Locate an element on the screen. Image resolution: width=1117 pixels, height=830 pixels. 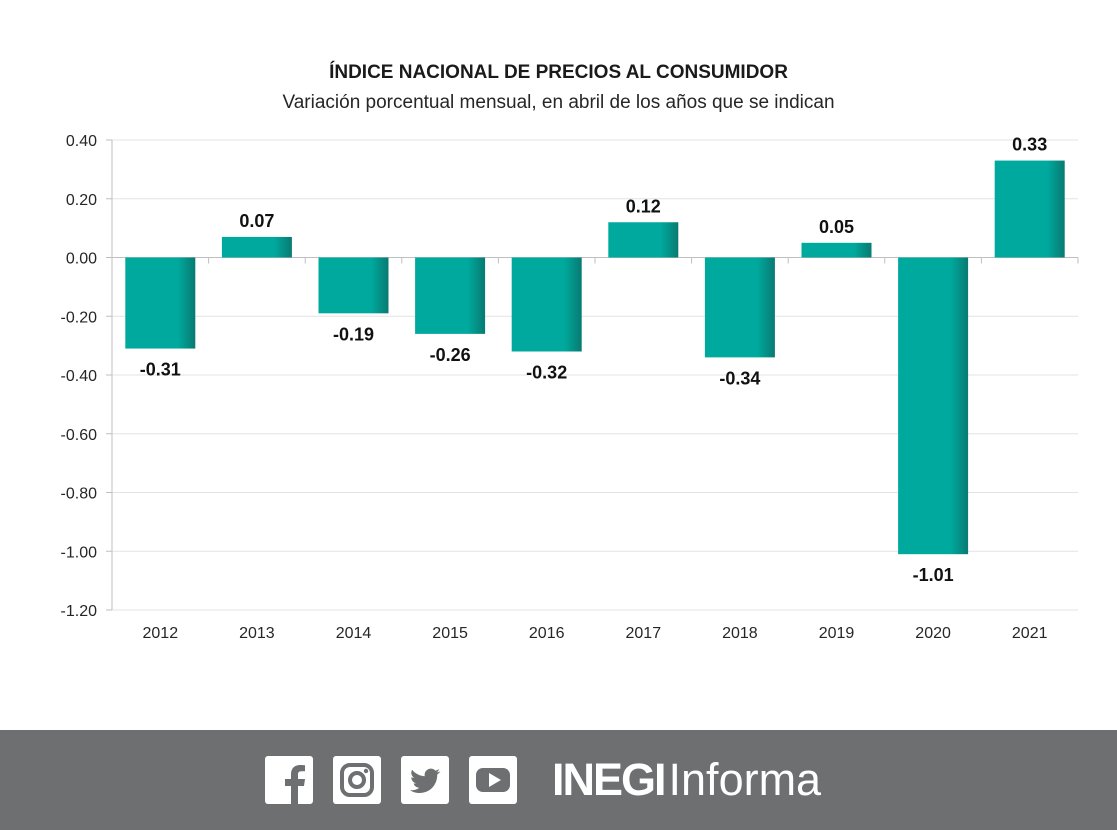
bar-2021 is located at coordinates (1029, 209).